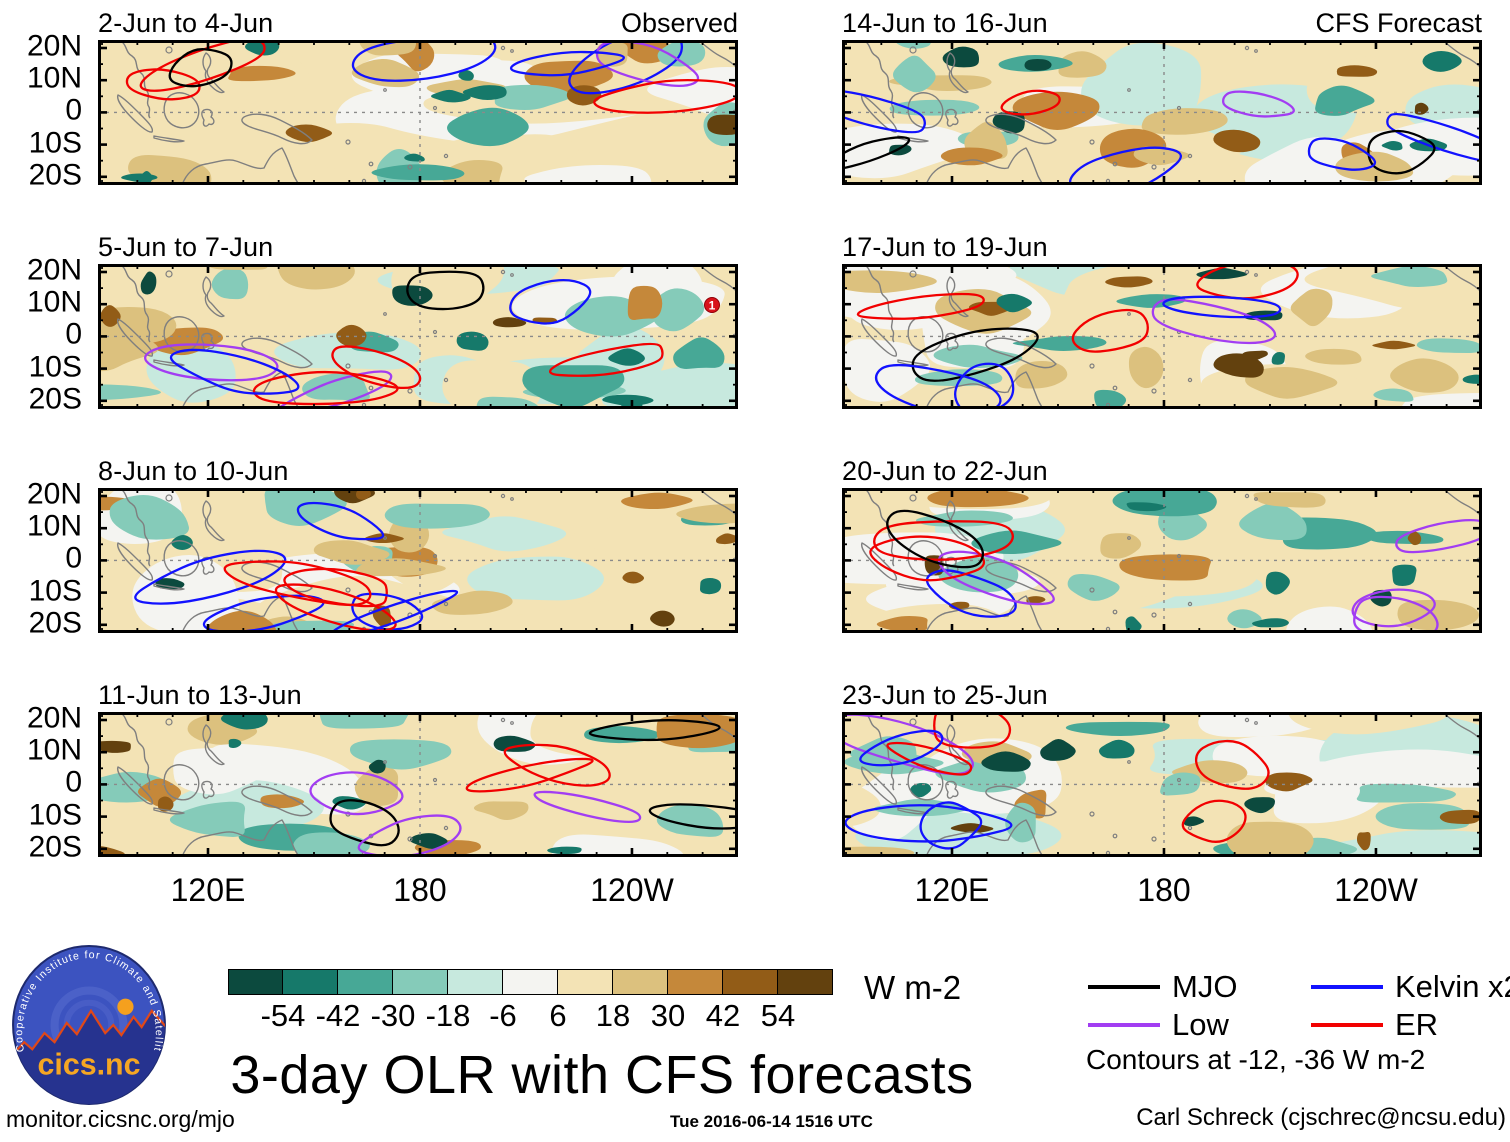  I want to click on panel-observed-4: 11-Jun to 13-Jun, so click(418, 767).